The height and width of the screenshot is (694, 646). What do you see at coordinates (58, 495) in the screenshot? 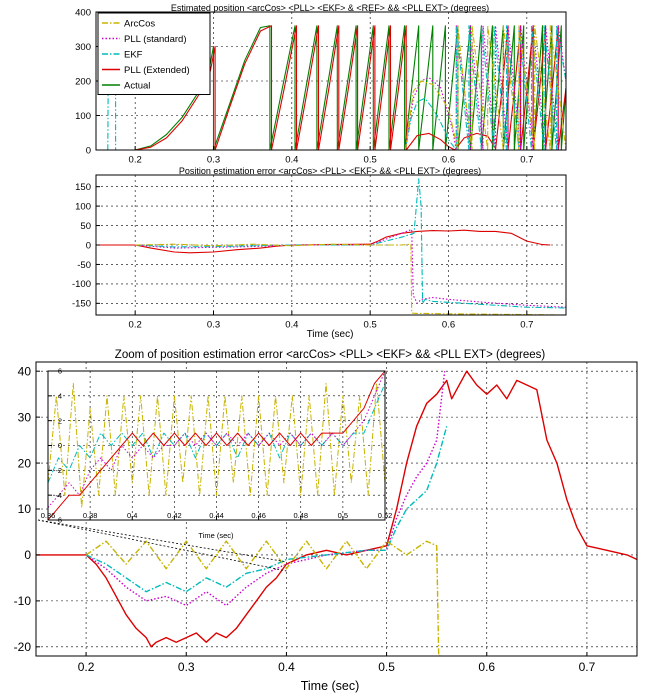
I see `y-tick-label: -4` at bounding box center [58, 495].